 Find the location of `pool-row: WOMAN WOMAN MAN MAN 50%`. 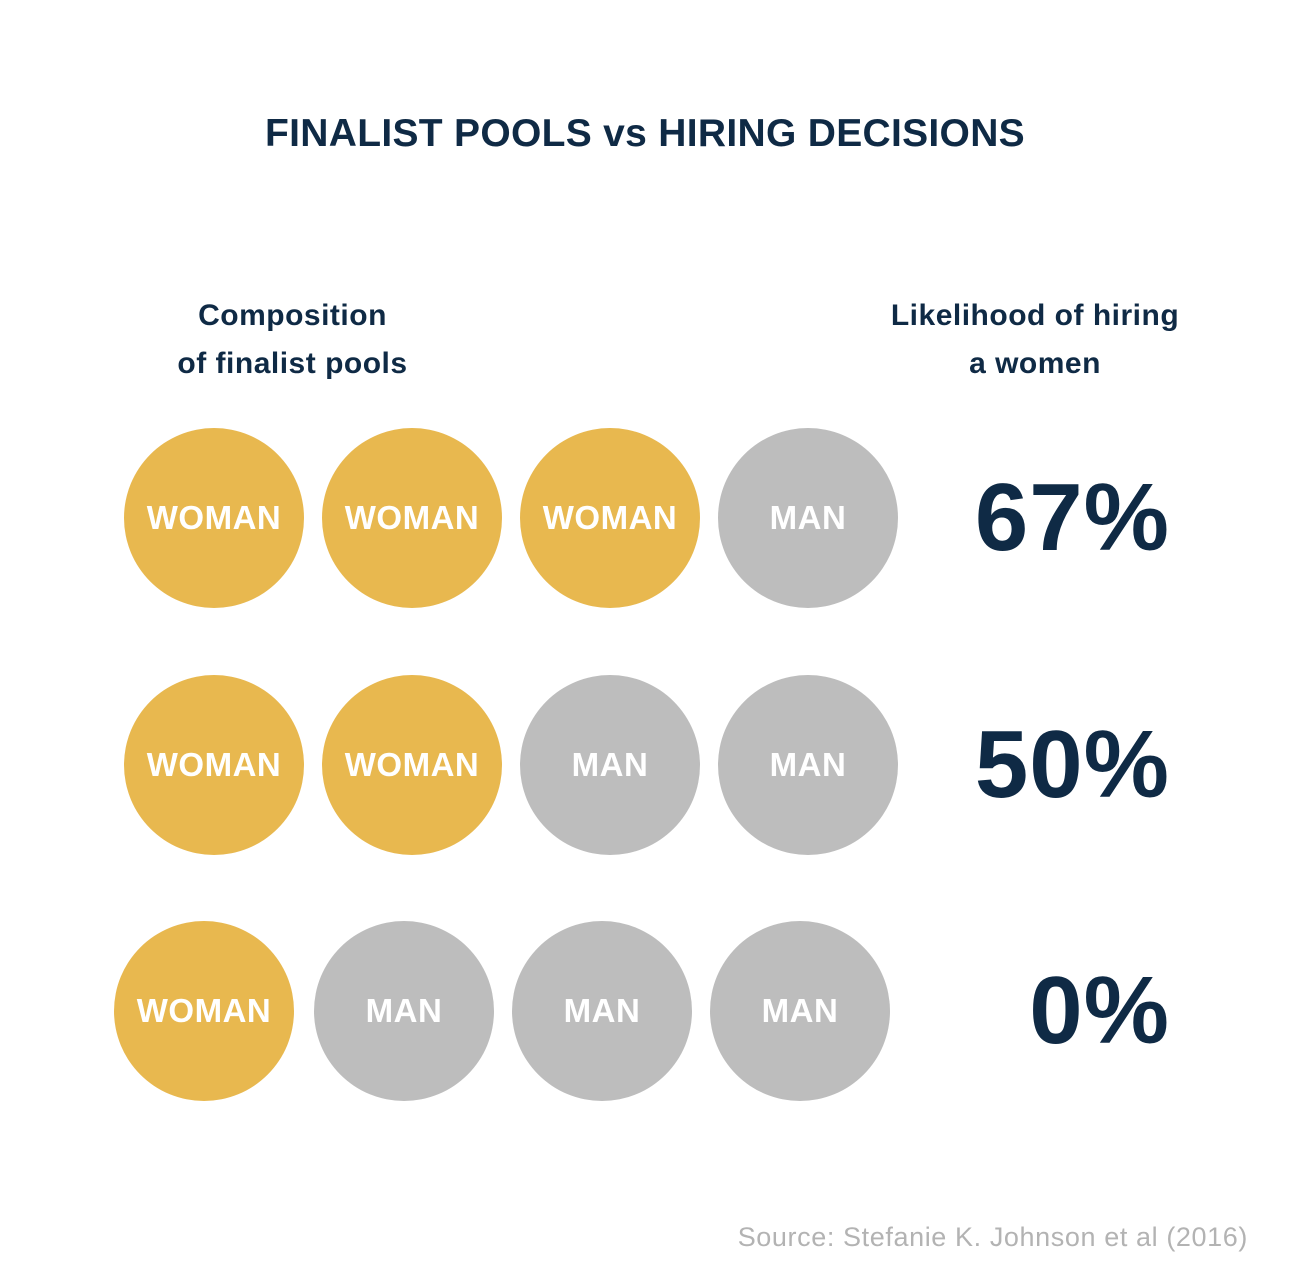

pool-row: WOMAN WOMAN MAN MAN 50% is located at coordinates (645, 765).